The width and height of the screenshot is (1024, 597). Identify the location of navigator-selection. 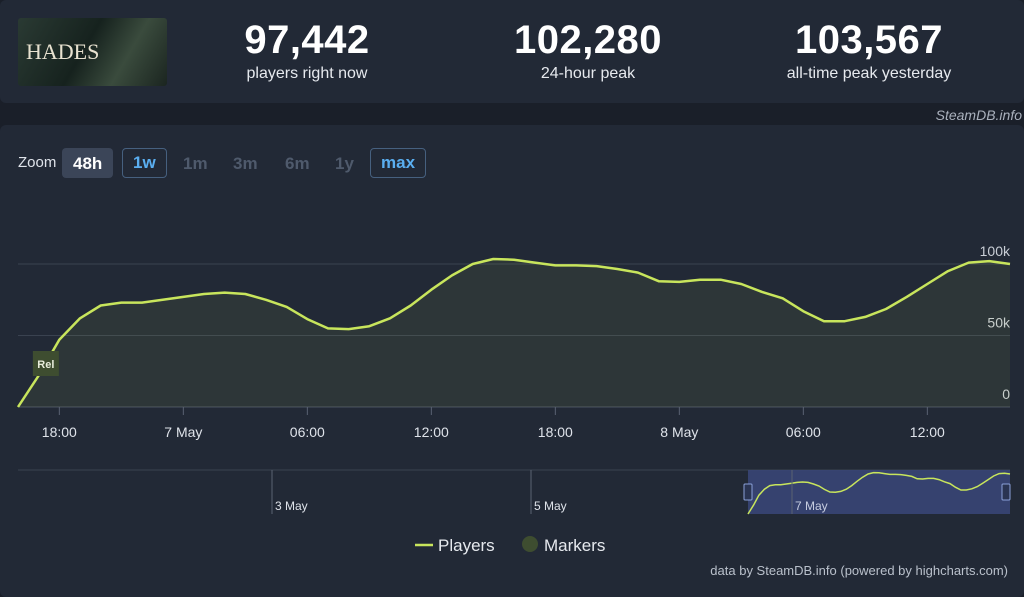
(879, 492).